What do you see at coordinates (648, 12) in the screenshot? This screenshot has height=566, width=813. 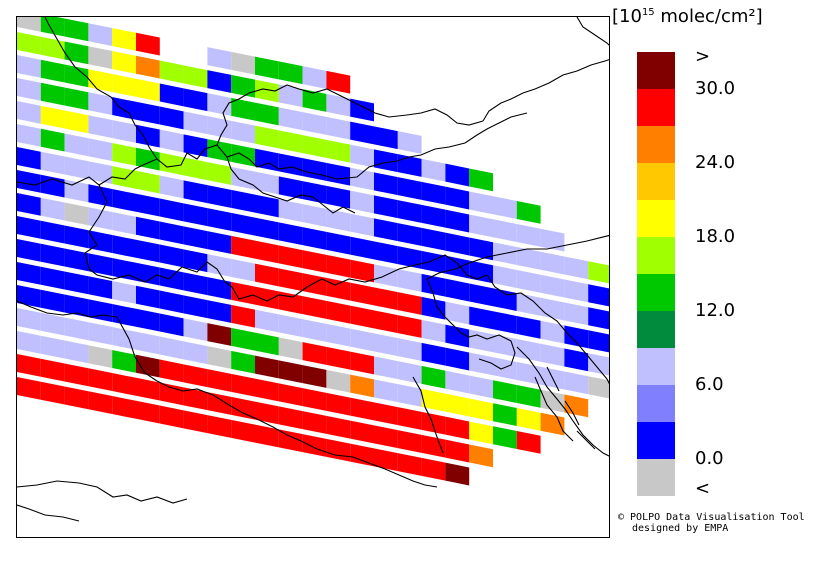 I see `legend-title-exponent: 15` at bounding box center [648, 12].